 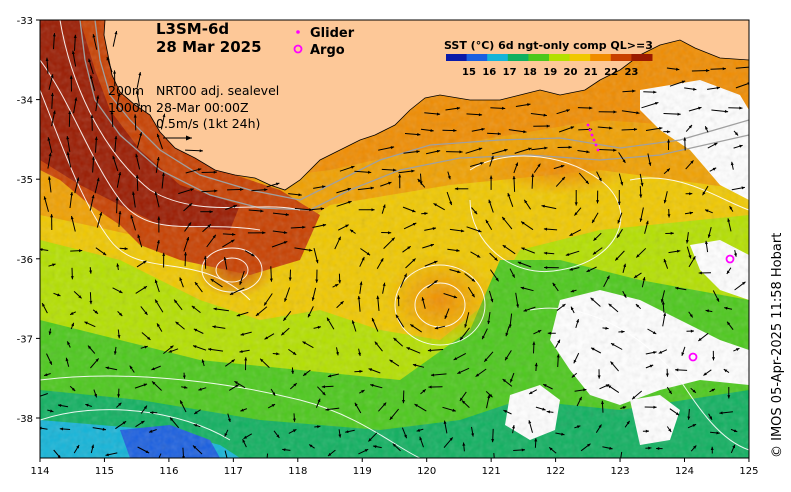 I want to click on lon-tick-label: 119, so click(x=362, y=471).